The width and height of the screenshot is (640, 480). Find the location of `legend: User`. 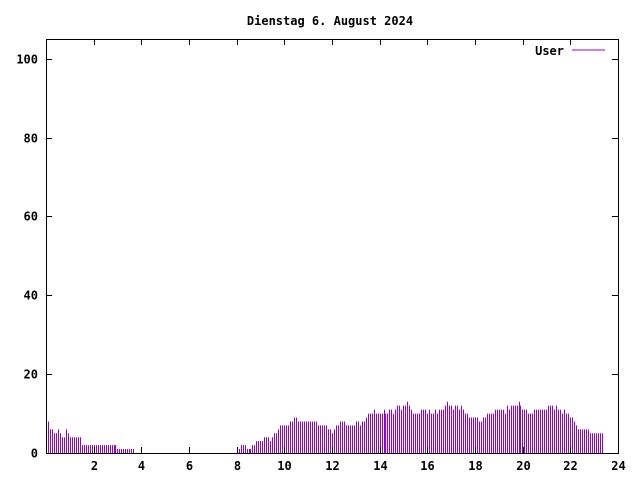

legend: User is located at coordinates (570, 51).